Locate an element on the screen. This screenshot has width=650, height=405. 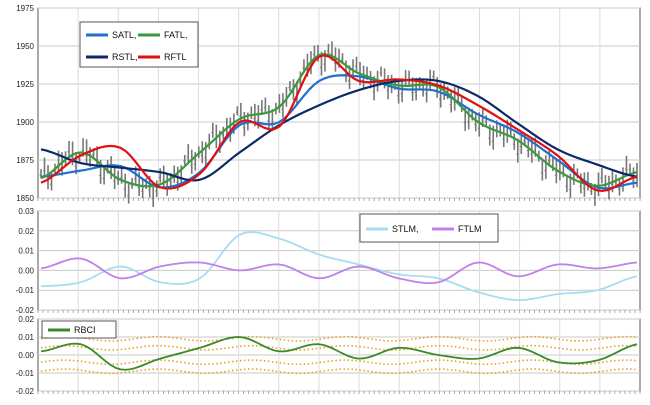
legend-label: RBCI is located at coordinates (85, 330).